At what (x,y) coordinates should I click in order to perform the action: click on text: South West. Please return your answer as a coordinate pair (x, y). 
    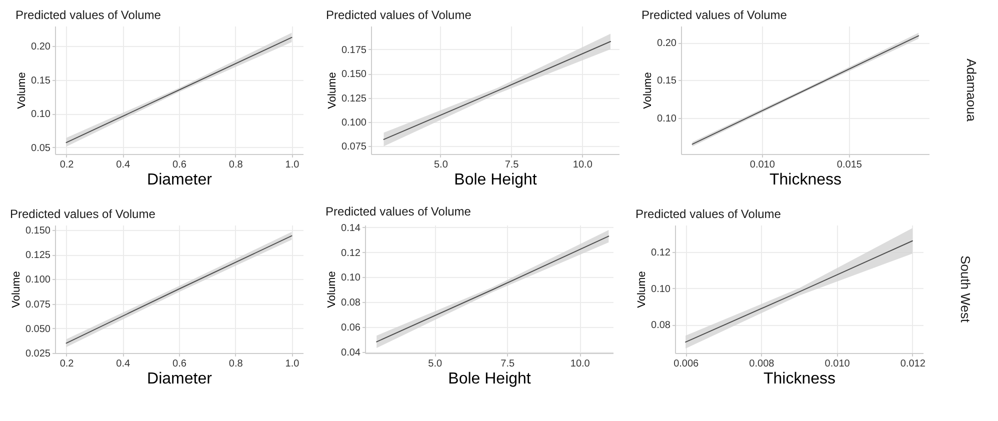
    Looking at the image, I should click on (965, 289).